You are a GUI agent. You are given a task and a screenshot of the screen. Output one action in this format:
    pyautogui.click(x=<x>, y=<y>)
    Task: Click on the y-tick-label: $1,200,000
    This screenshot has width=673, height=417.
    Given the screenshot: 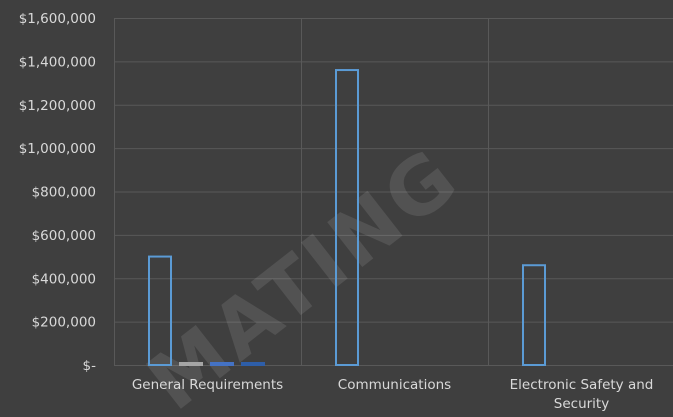 What is the action you would take?
    pyautogui.click(x=57, y=106)
    